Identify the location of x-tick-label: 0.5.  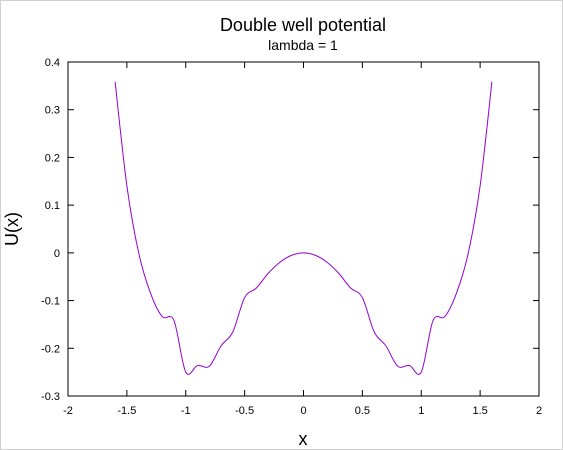
(362, 411).